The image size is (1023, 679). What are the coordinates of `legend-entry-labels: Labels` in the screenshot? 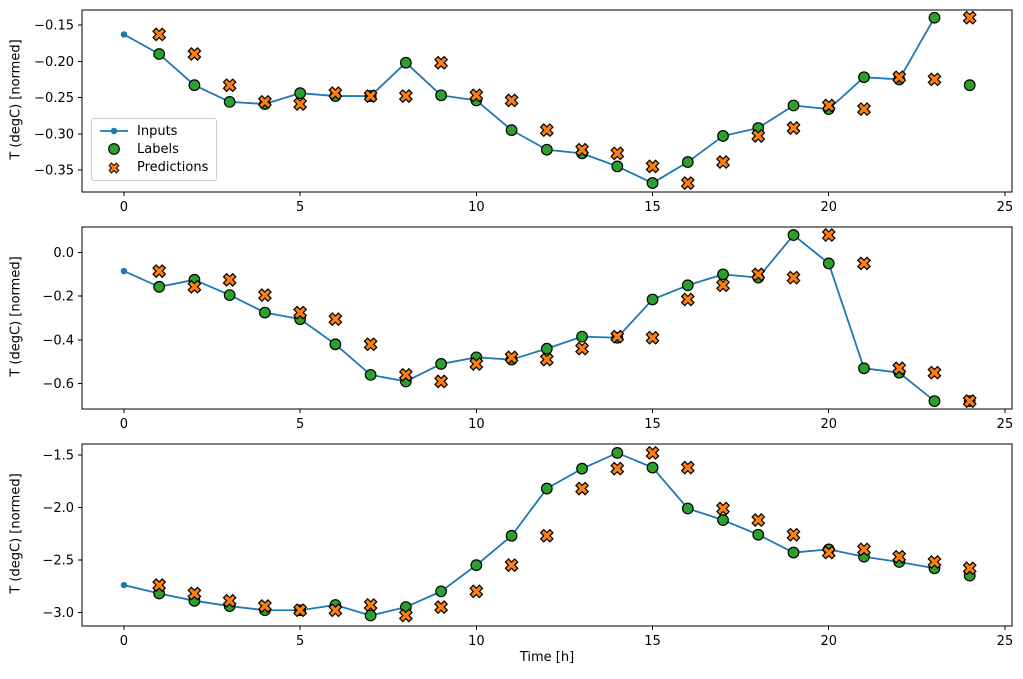 It's located at (154, 149).